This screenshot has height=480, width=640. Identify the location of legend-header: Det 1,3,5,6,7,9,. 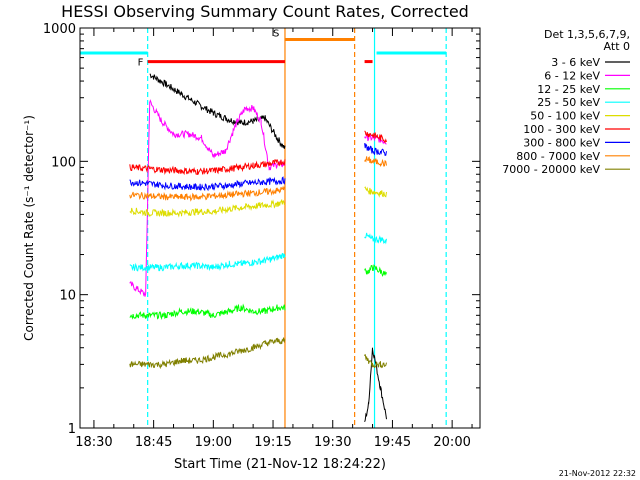
(587, 34).